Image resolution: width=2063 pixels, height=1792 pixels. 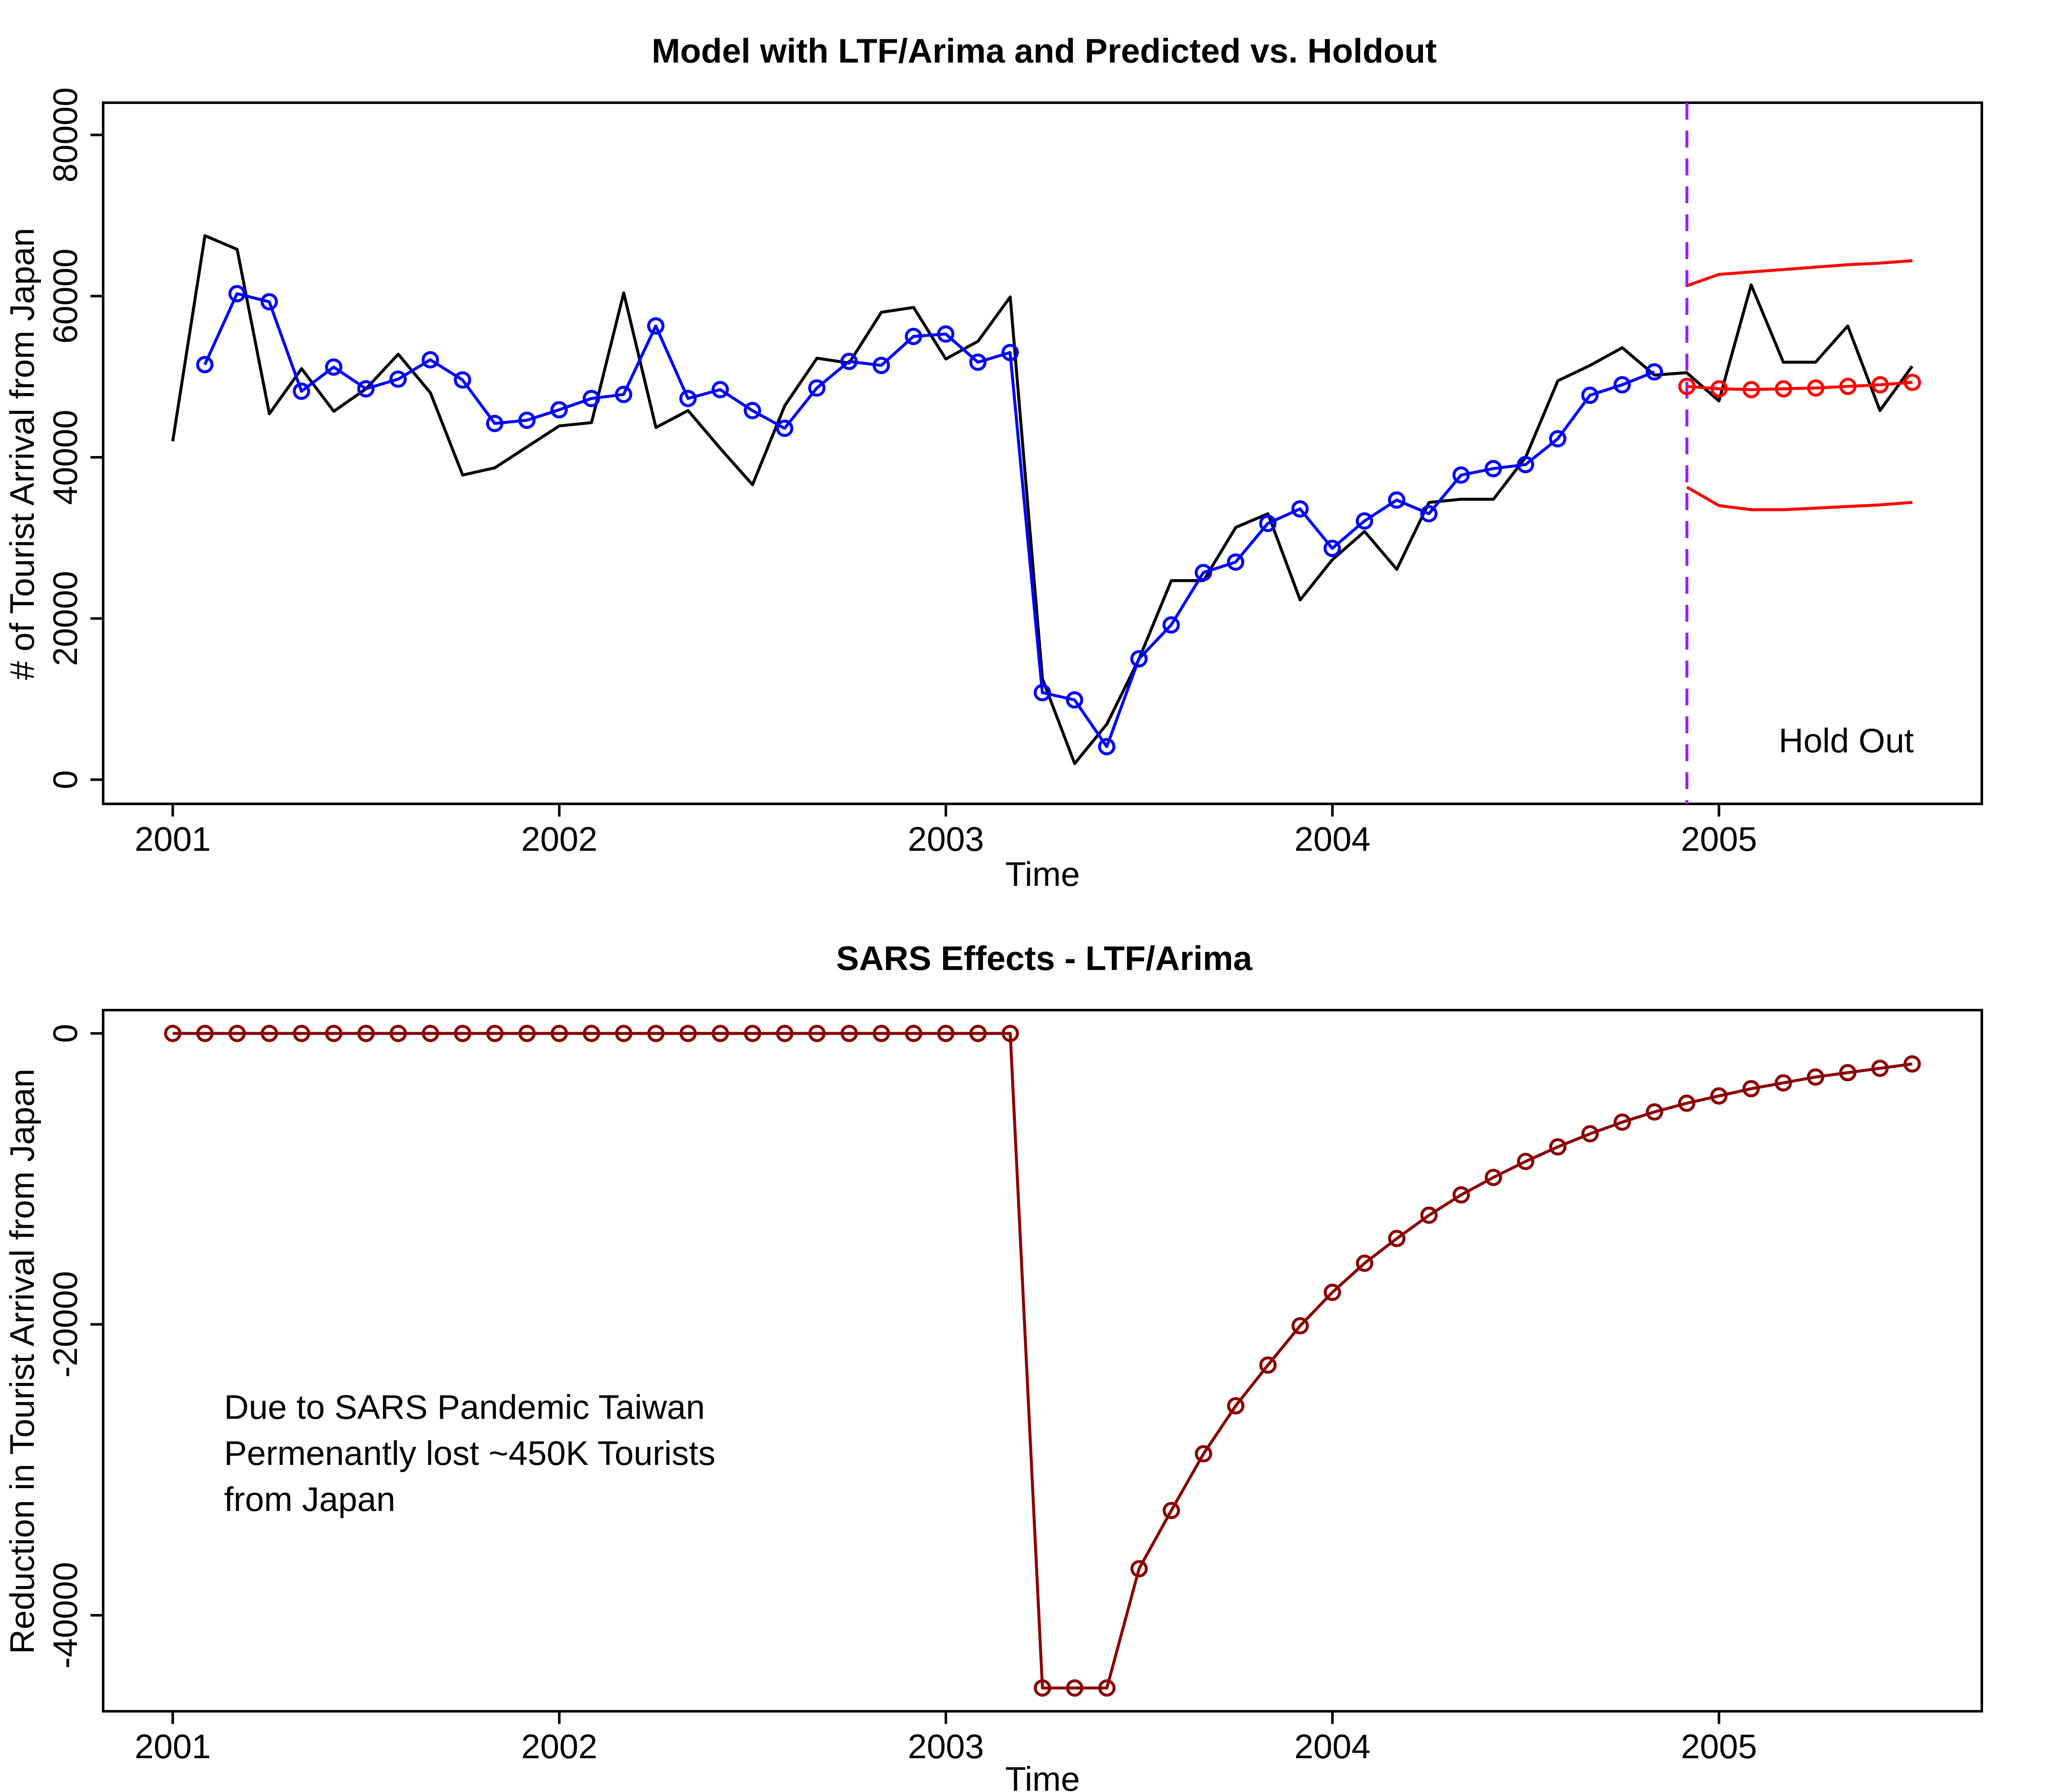 What do you see at coordinates (1333, 1747) in the screenshot?
I see `bottom-x-tick-label: 2004` at bounding box center [1333, 1747].